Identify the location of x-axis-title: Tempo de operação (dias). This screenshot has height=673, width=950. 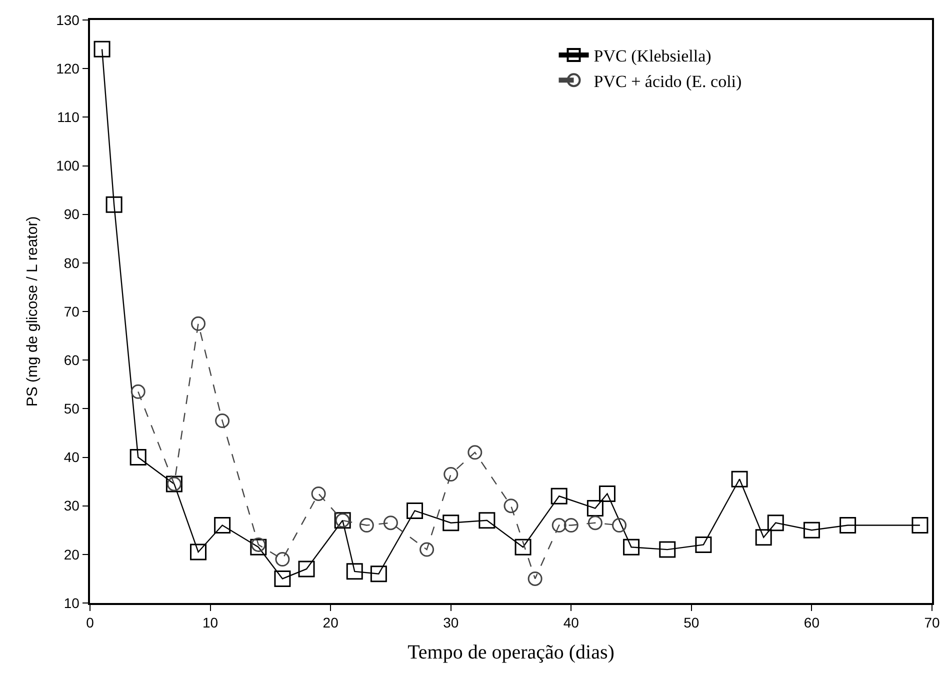
(511, 653).